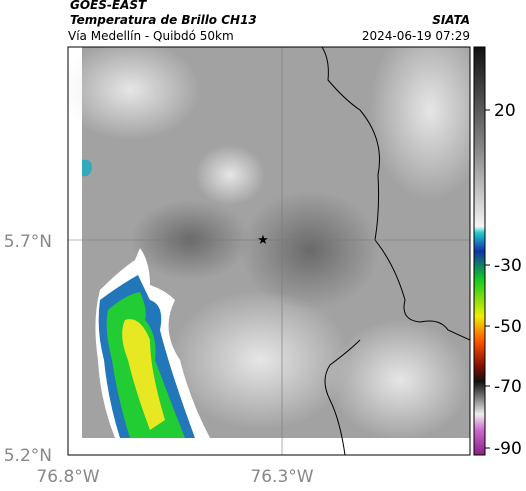 This screenshot has height=491, width=526. I want to click on colorbar-tick-label: -70, so click(508, 387).